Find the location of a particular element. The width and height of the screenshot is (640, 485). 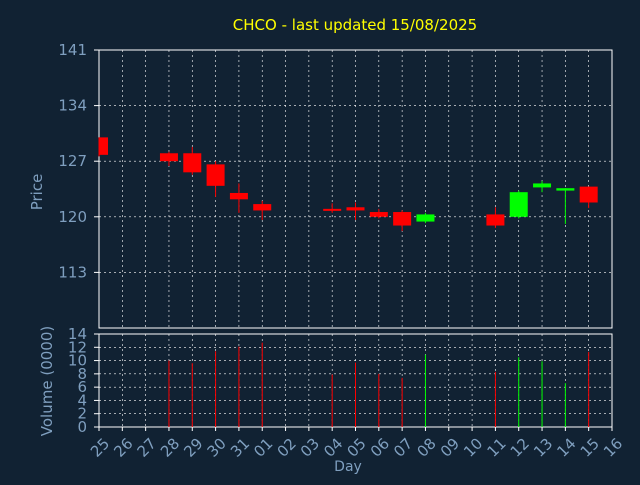

day-tick-label: 01 is located at coordinates (263, 448).